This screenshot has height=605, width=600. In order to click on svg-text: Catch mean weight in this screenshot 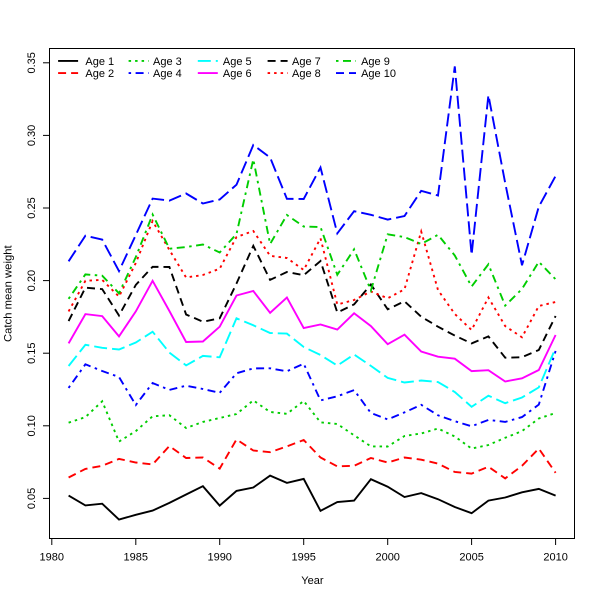, I will do `click(8, 293)`.